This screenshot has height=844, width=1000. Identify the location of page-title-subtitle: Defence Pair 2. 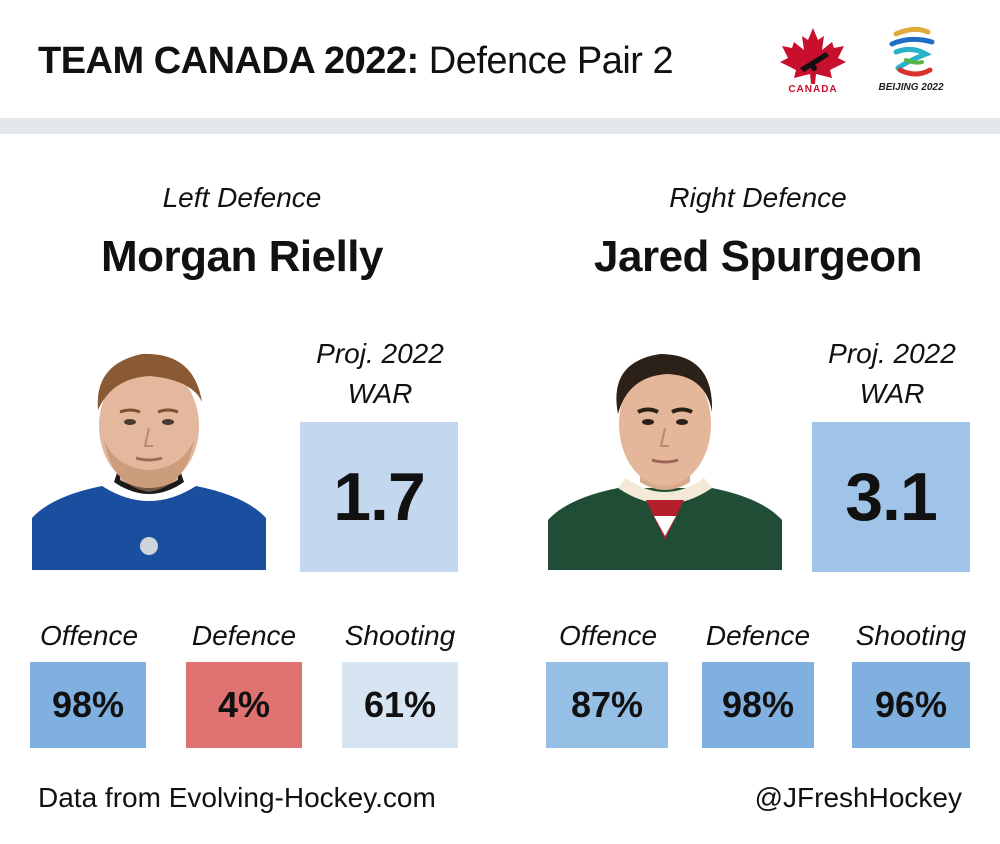
(551, 61).